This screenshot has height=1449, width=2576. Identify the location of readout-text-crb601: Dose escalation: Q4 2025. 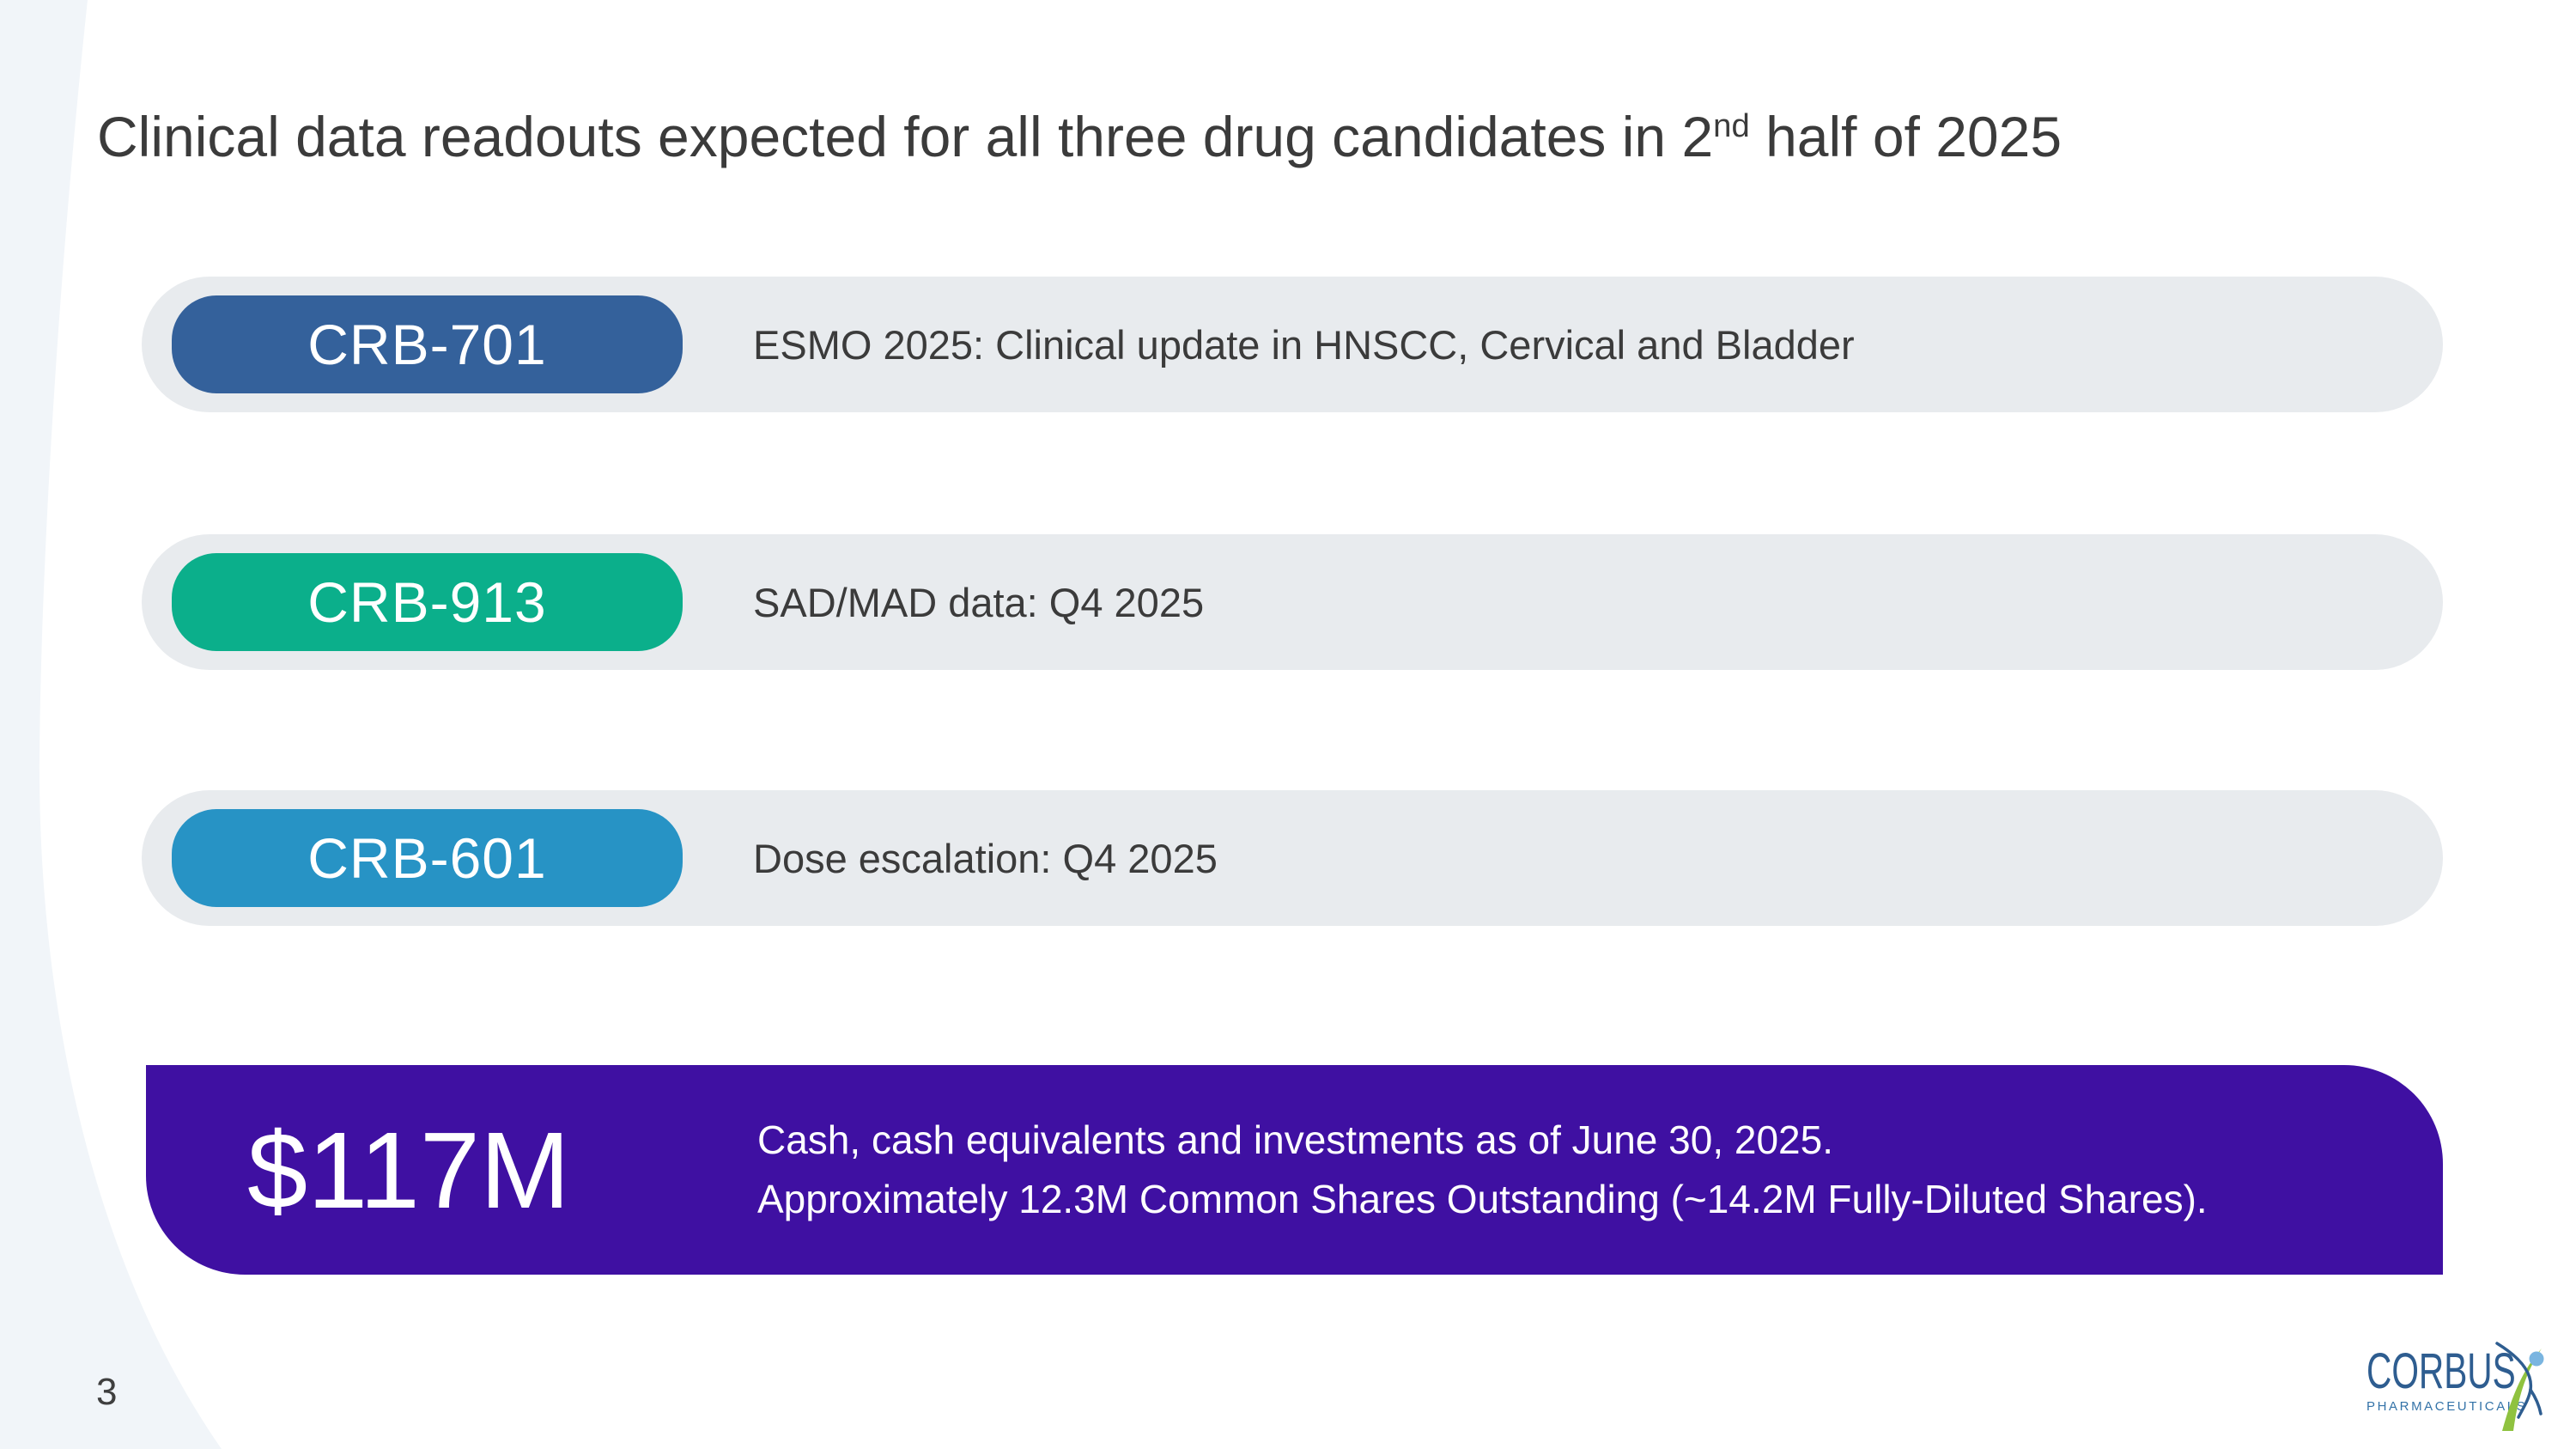
(985, 858).